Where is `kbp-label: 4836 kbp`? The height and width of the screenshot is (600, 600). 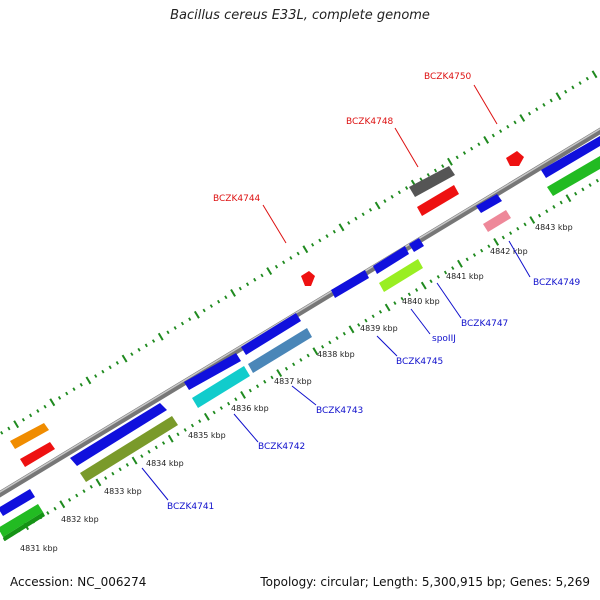
kbp-label: 4836 kbp is located at coordinates (250, 408).